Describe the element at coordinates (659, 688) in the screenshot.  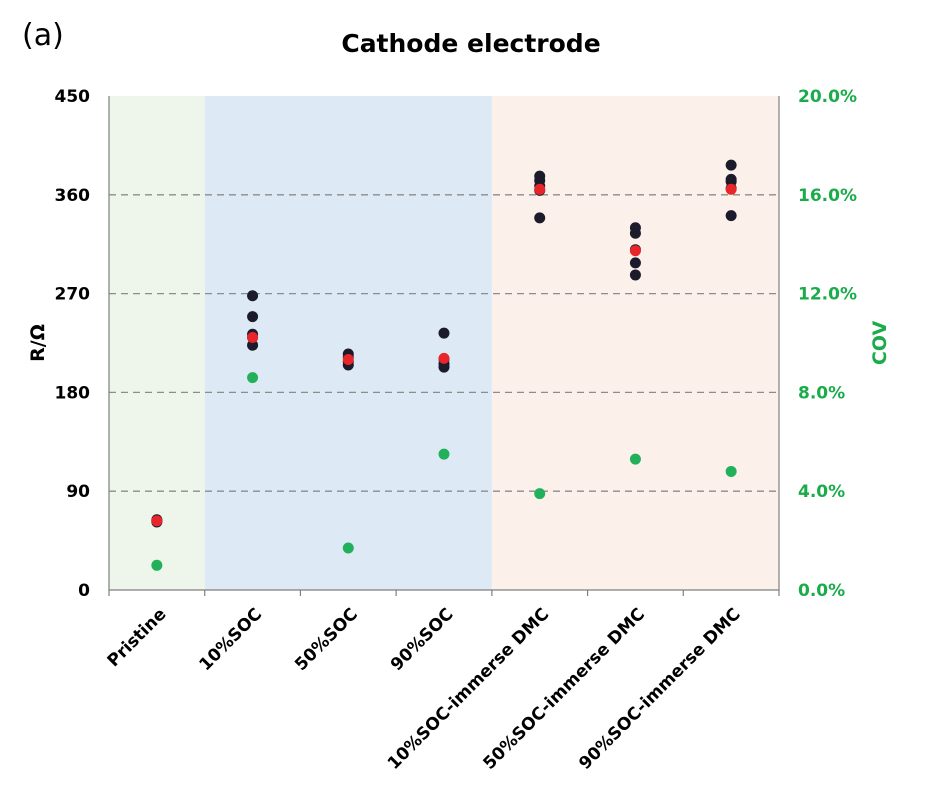
I see `category-label: 90%SOC-immerse DMC` at that location.